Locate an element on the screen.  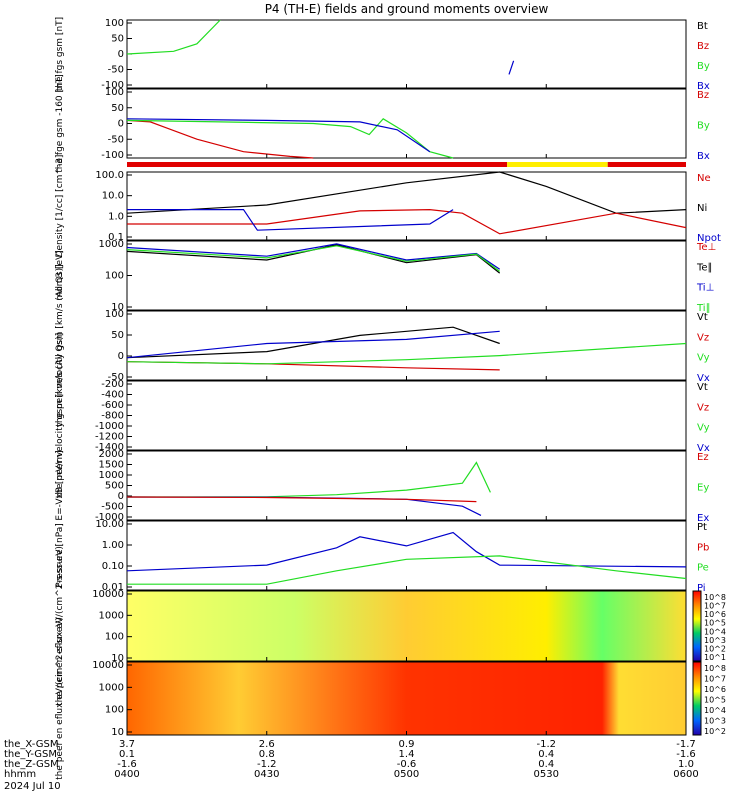
y-axis-label: Pressure [nPa] is located at coordinates (60, 555).